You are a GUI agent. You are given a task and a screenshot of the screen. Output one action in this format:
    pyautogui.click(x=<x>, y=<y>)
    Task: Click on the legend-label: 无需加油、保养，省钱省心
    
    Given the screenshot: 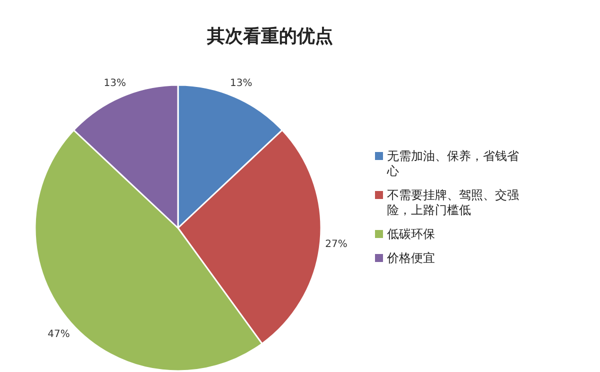 What is the action you would take?
    pyautogui.click(x=452, y=163)
    